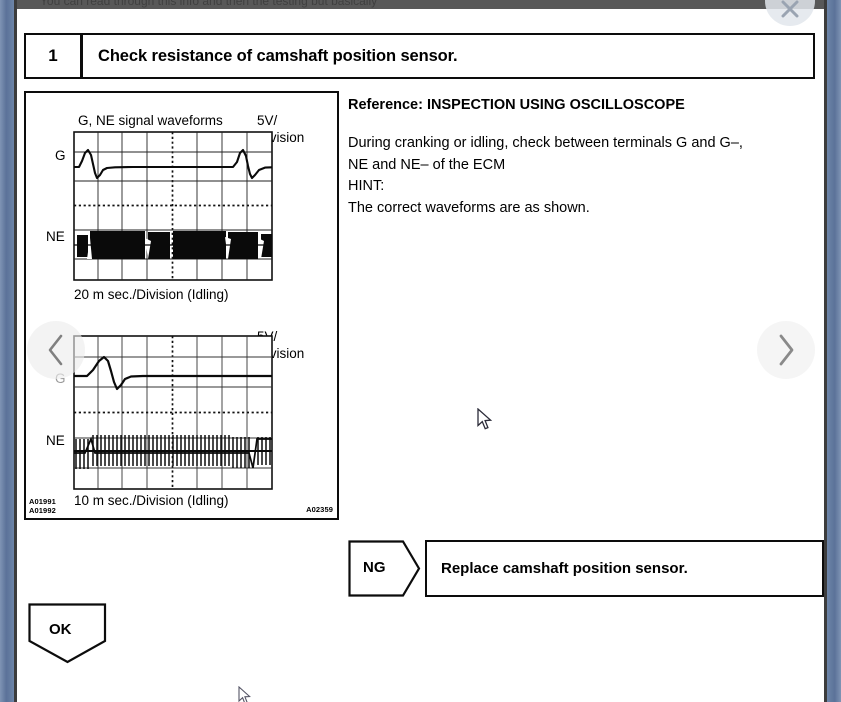 This screenshot has width=841, height=702. What do you see at coordinates (42, 510) in the screenshot?
I see `figure-id-left-line2: A01992` at bounding box center [42, 510].